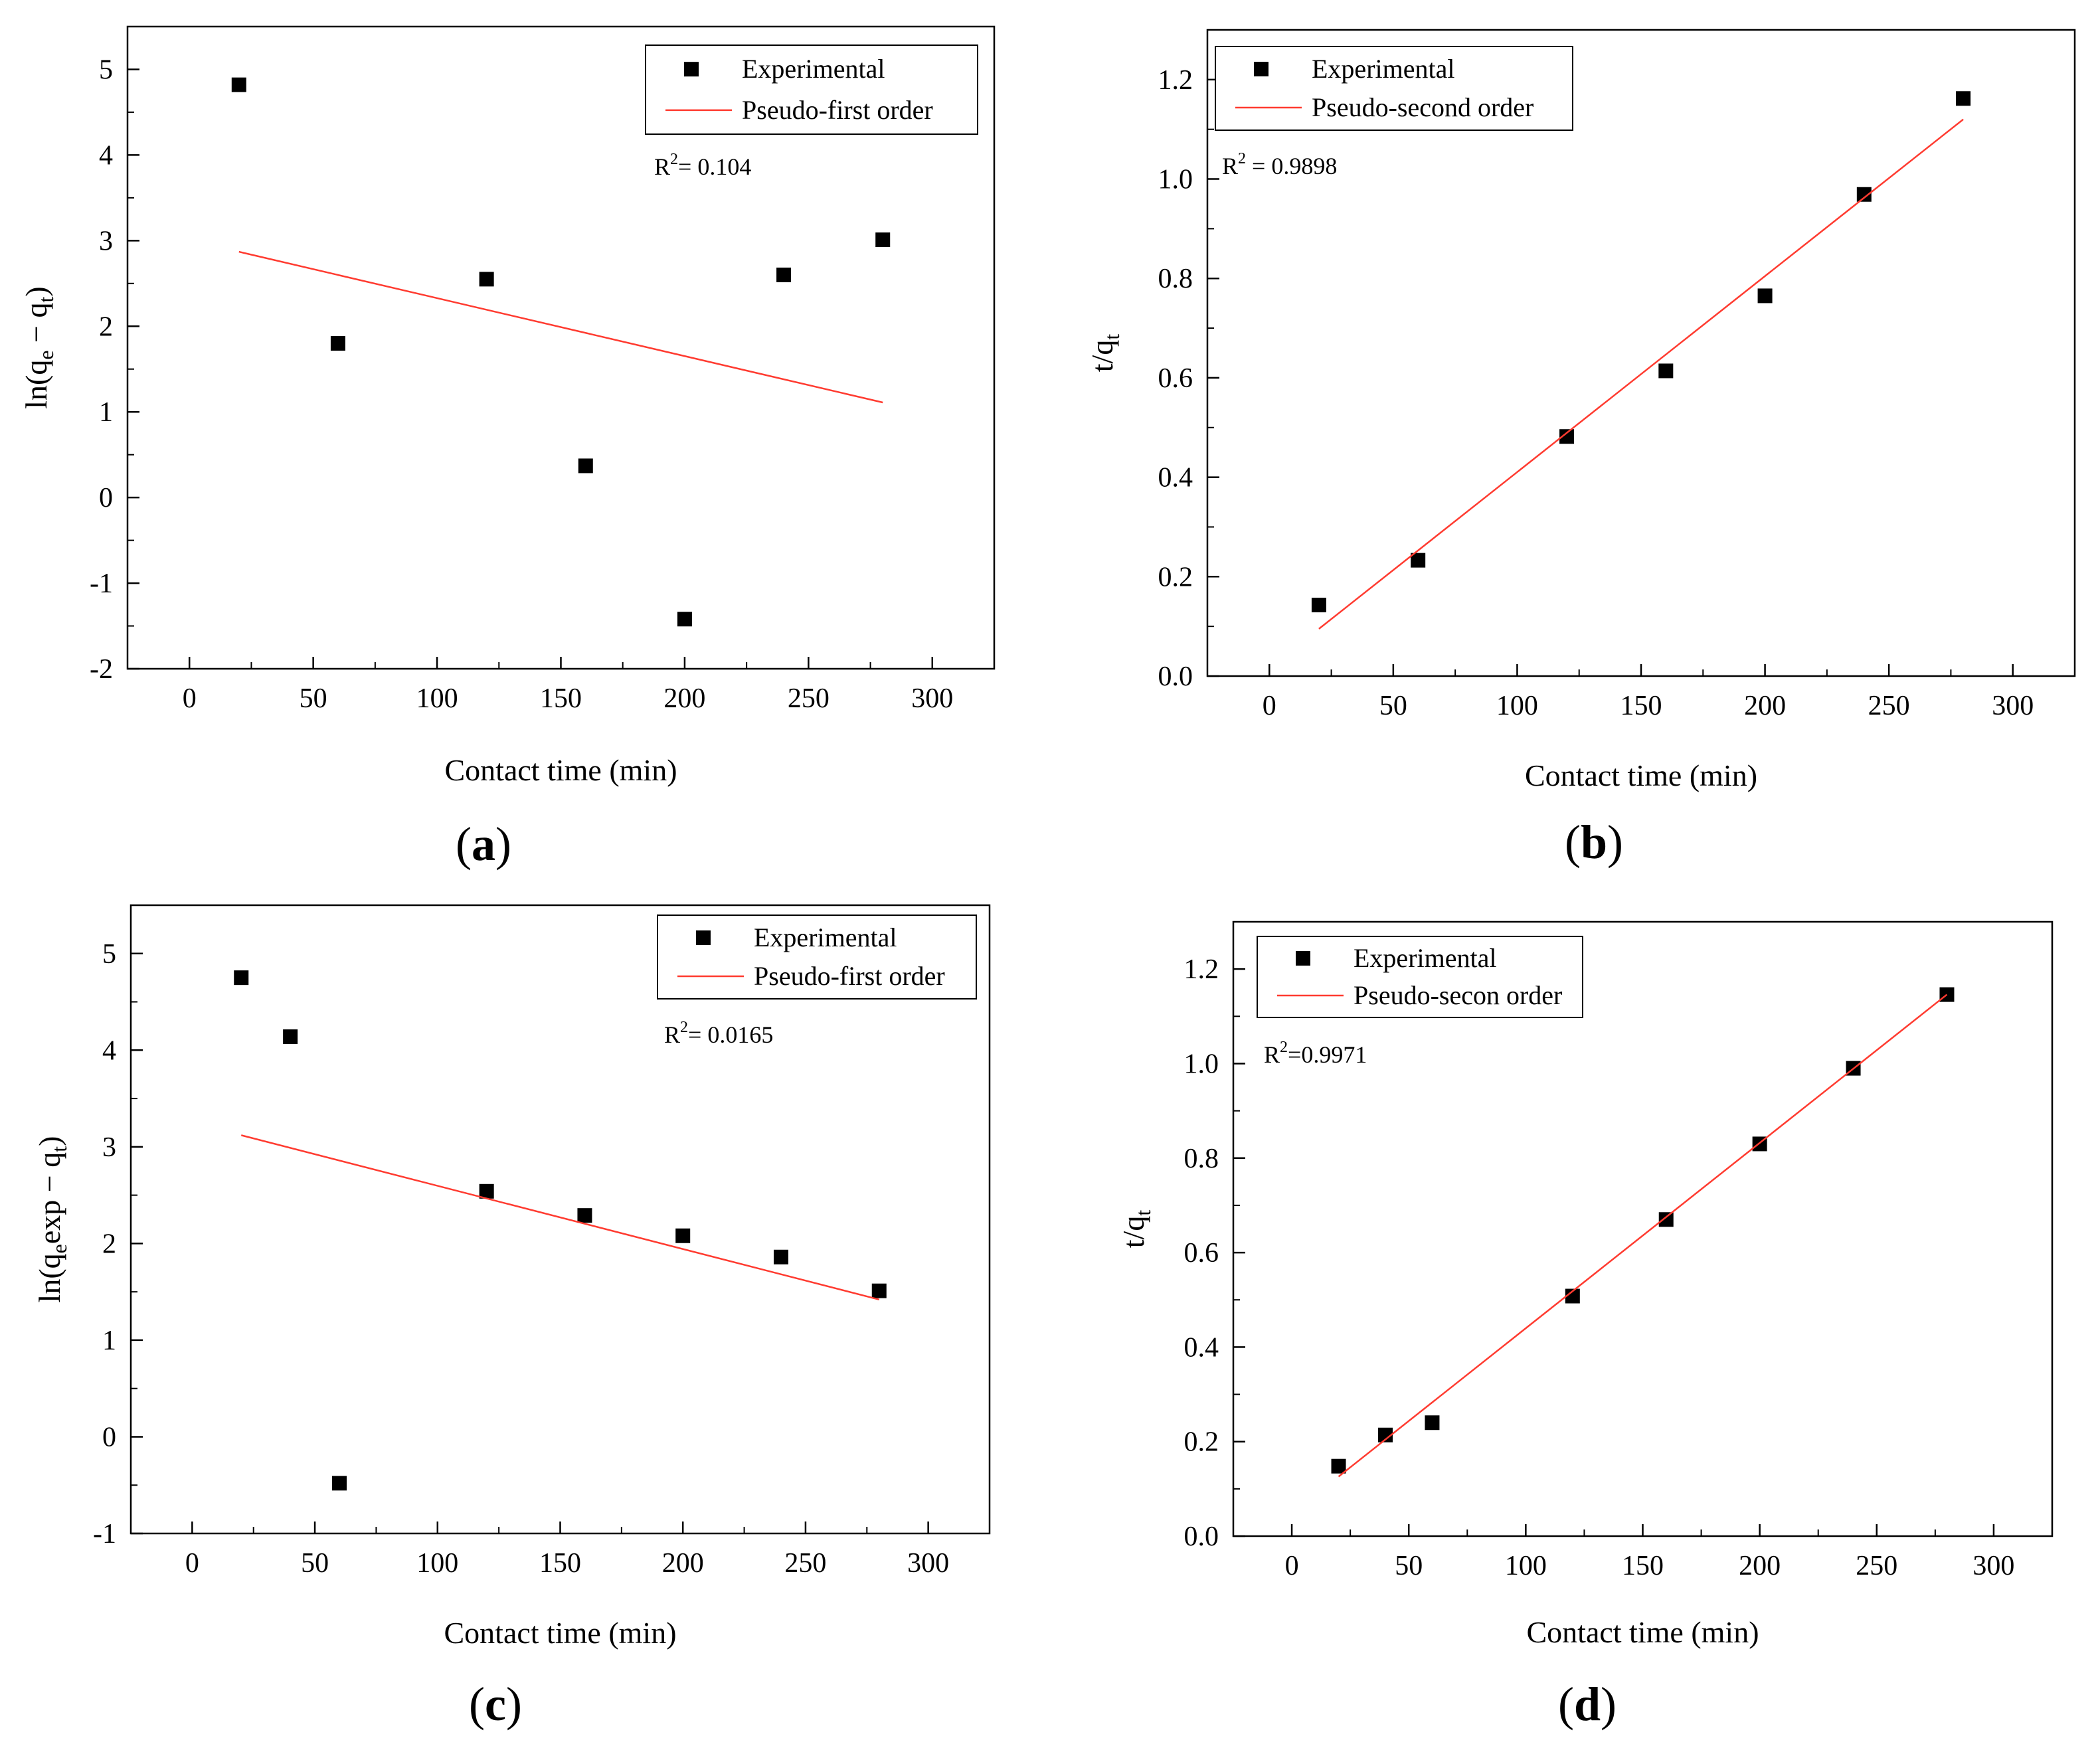 Image resolution: width=2100 pixels, height=1742 pixels. What do you see at coordinates (115, 369) in the screenshot?
I see `y-axis: -2 -1 0 1 2 3 4 5` at bounding box center [115, 369].